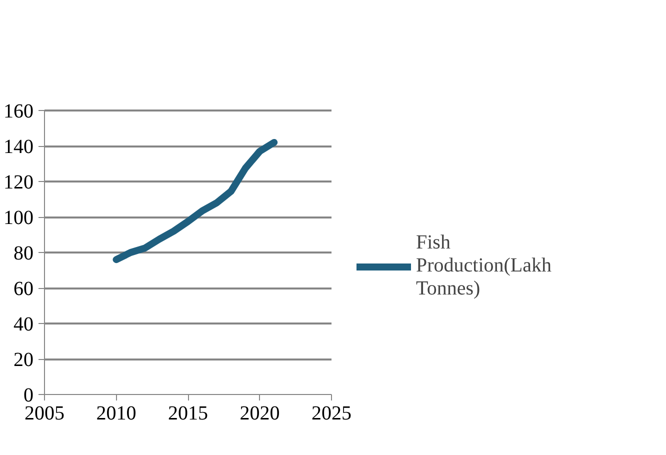 The image size is (666, 455). I want to click on y-tick-label: 80, so click(24, 253).